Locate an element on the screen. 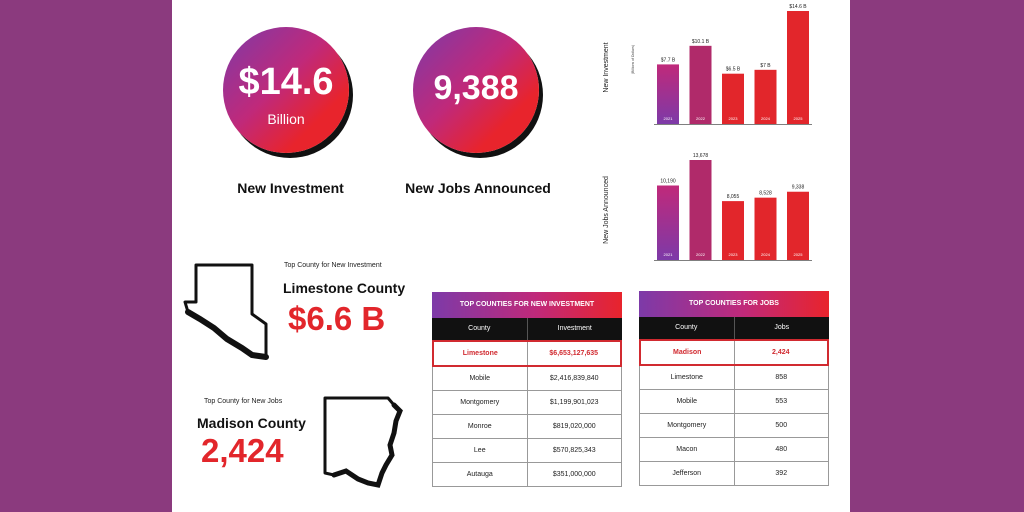  top-jobs-caption: Top County for New Jobs is located at coordinates (243, 401).